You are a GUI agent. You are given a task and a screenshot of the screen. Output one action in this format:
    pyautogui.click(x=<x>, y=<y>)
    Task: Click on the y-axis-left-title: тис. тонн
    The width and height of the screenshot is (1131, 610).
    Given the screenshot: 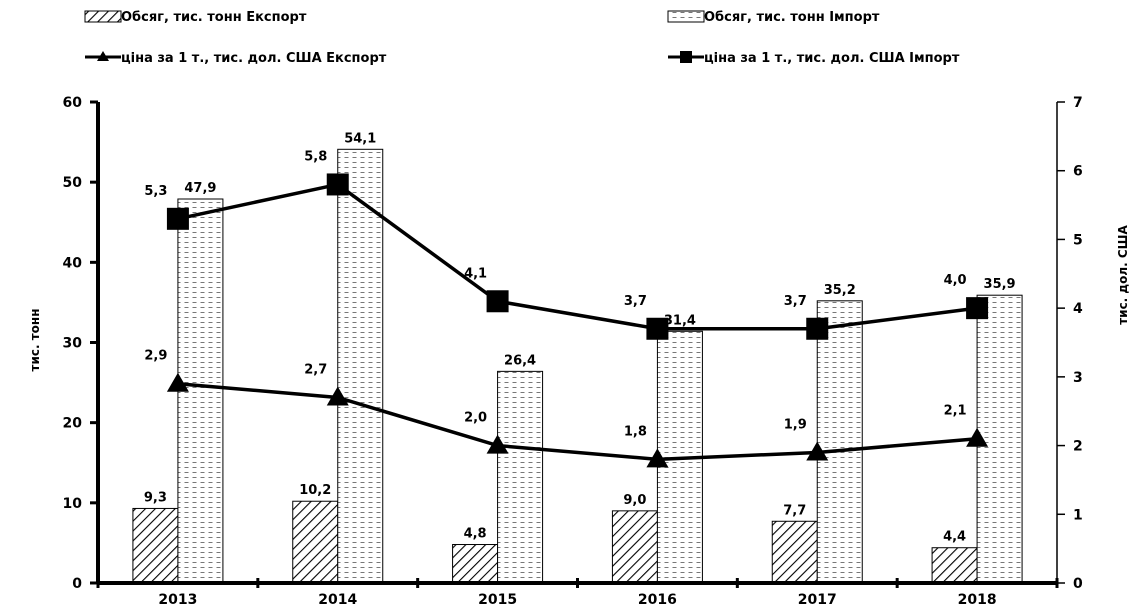 What is the action you would take?
    pyautogui.click(x=35, y=340)
    